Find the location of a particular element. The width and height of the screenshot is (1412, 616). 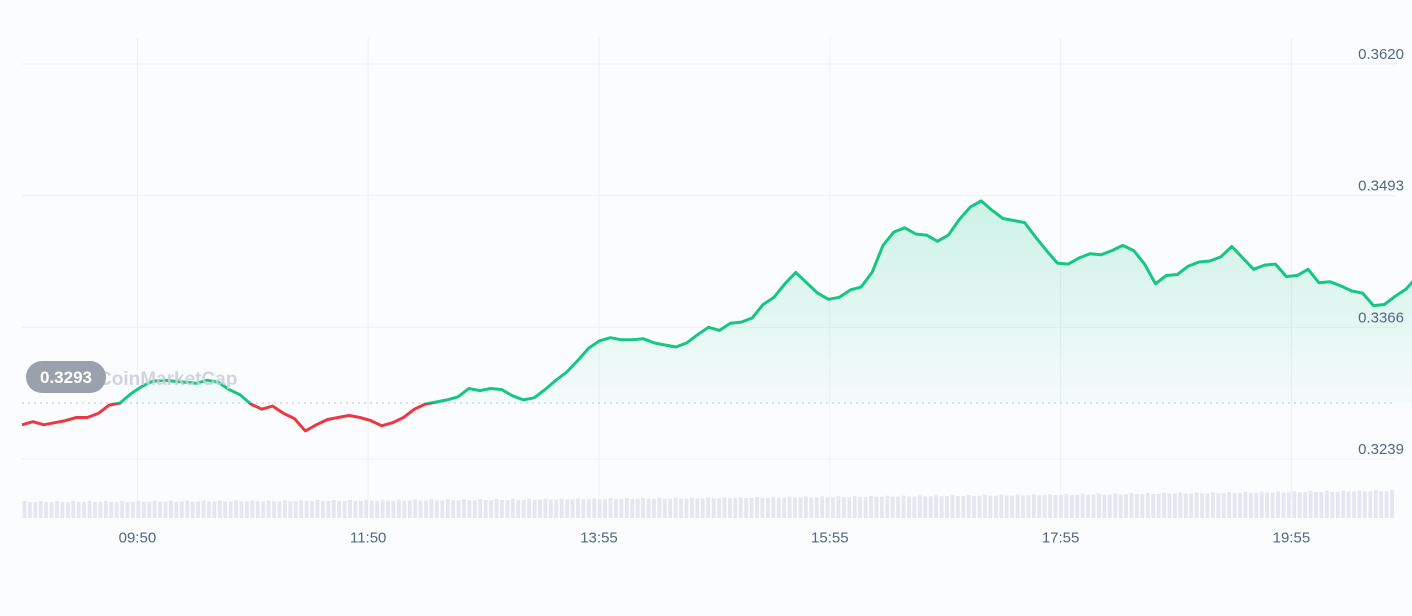

reference-price-label: 0.3293 is located at coordinates (66, 377).